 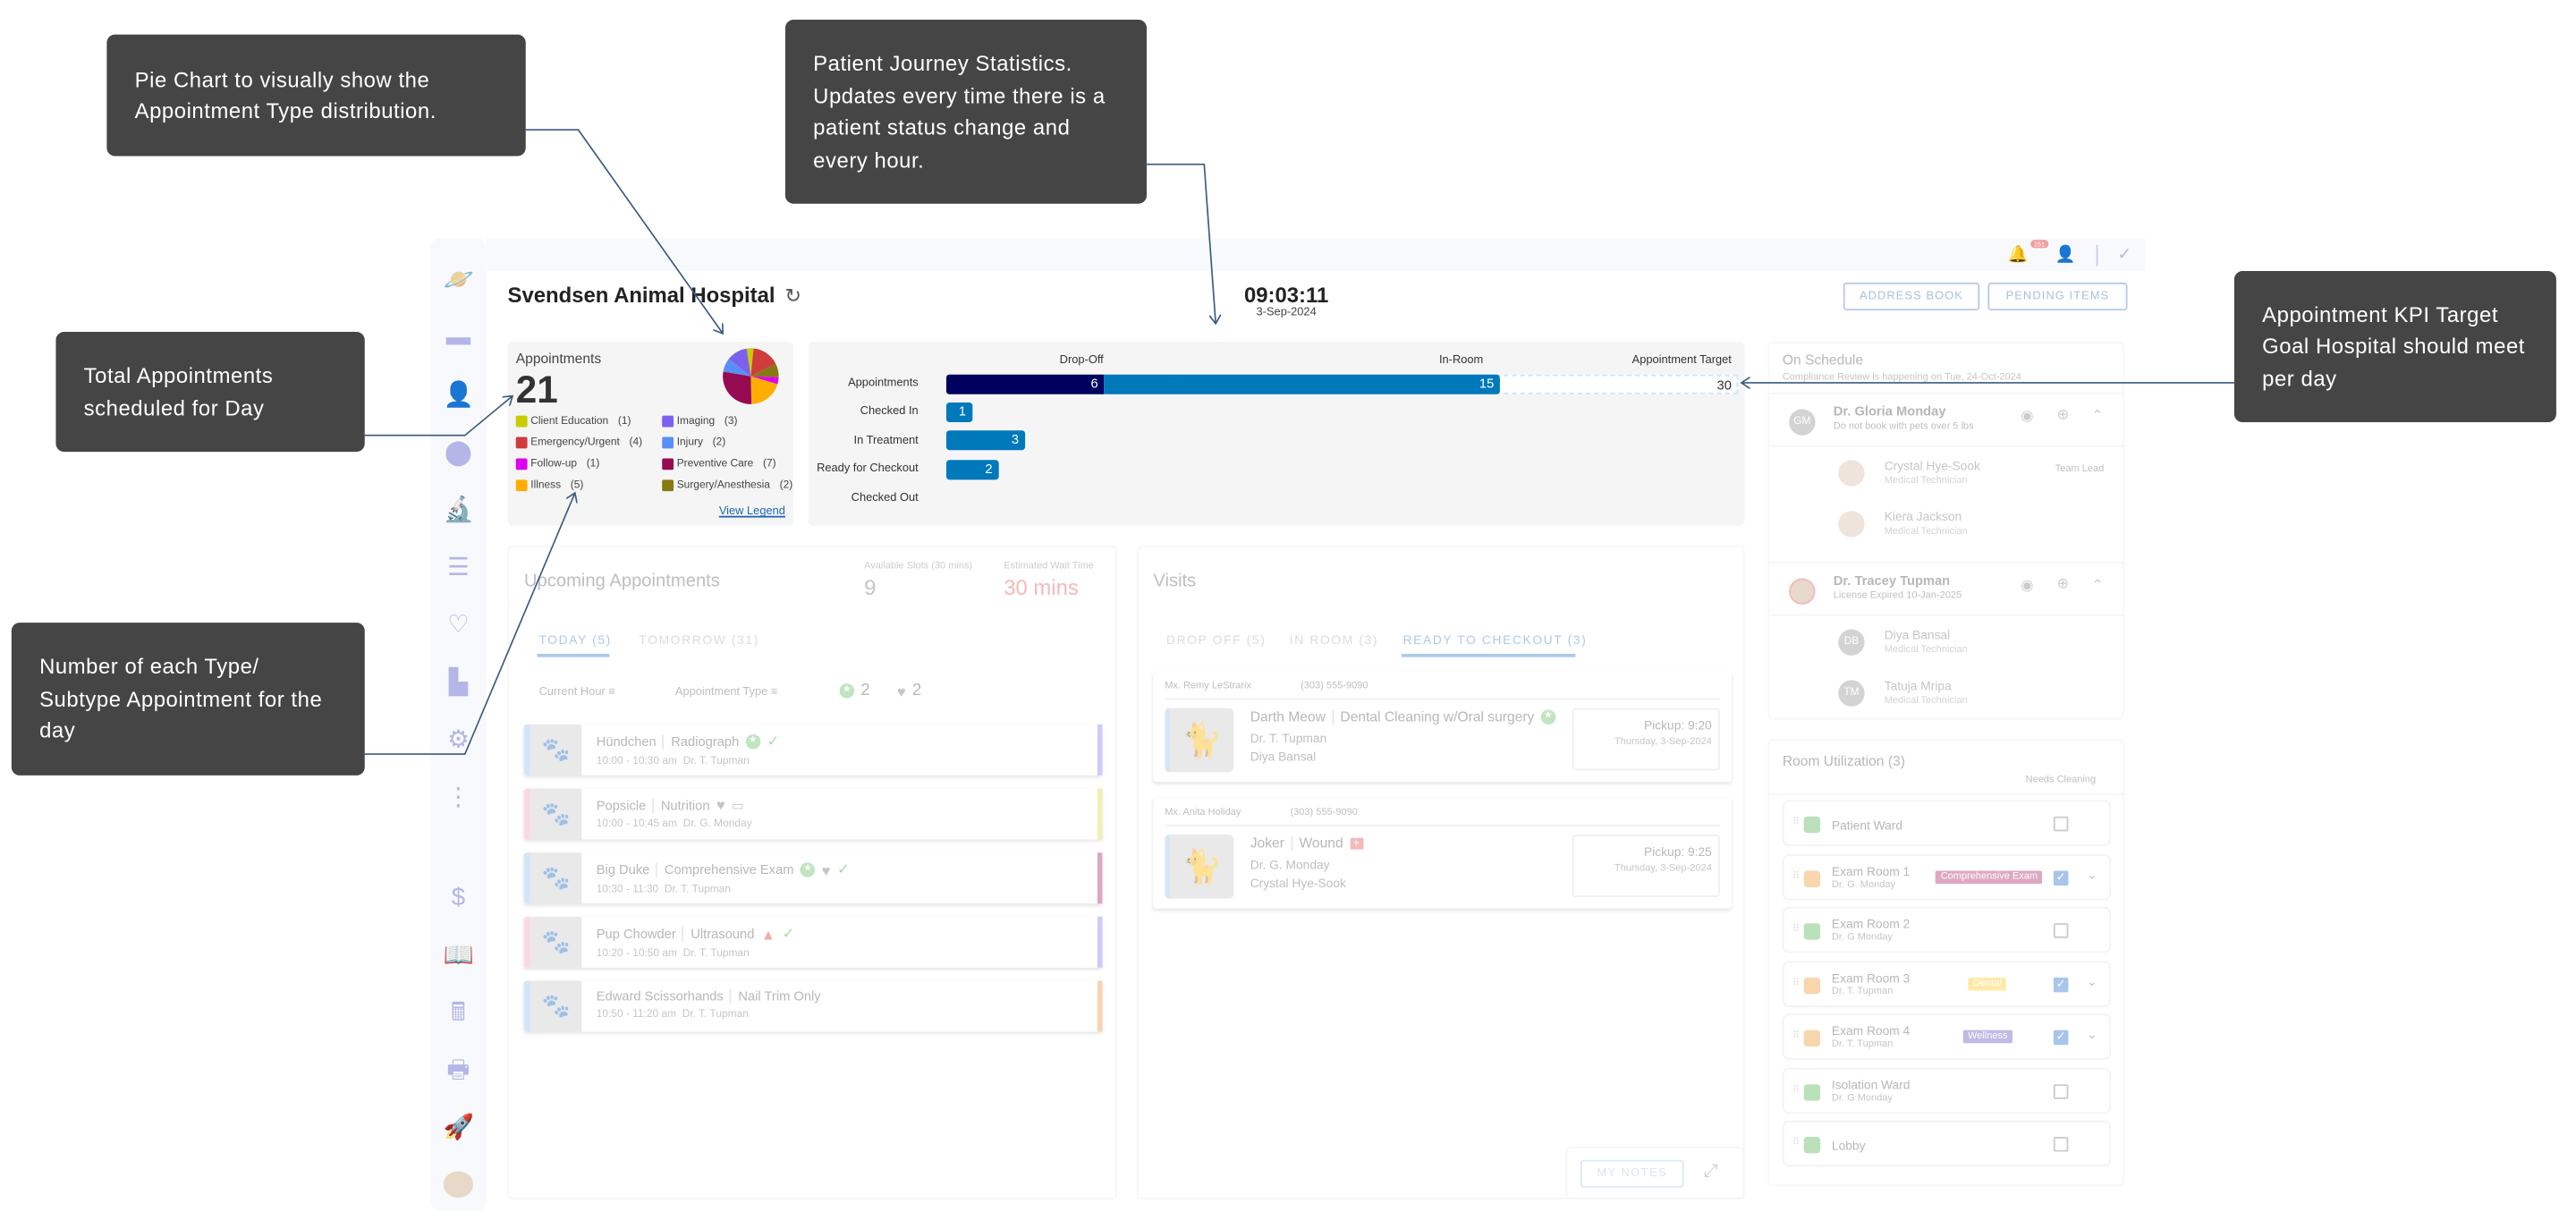 What do you see at coordinates (972, 470) in the screenshot?
I see `bar-ready-for-checkout: 2` at bounding box center [972, 470].